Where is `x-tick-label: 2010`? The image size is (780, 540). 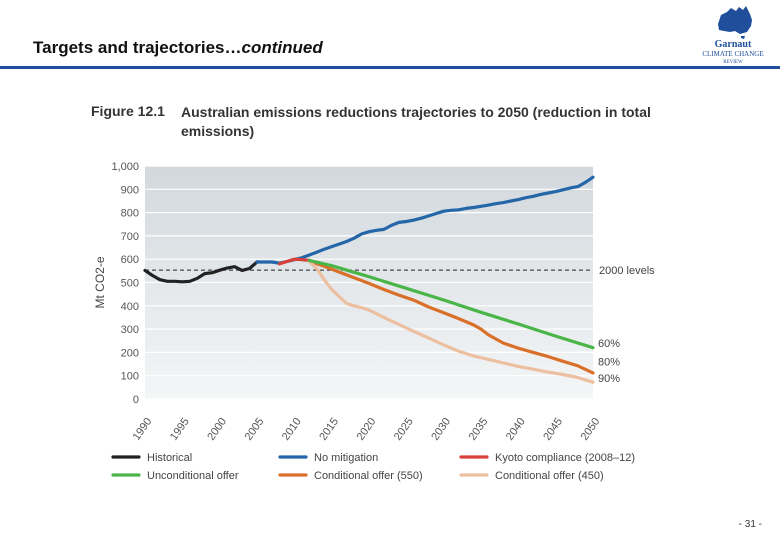
x-tick-label: 2010 is located at coordinates (292, 429).